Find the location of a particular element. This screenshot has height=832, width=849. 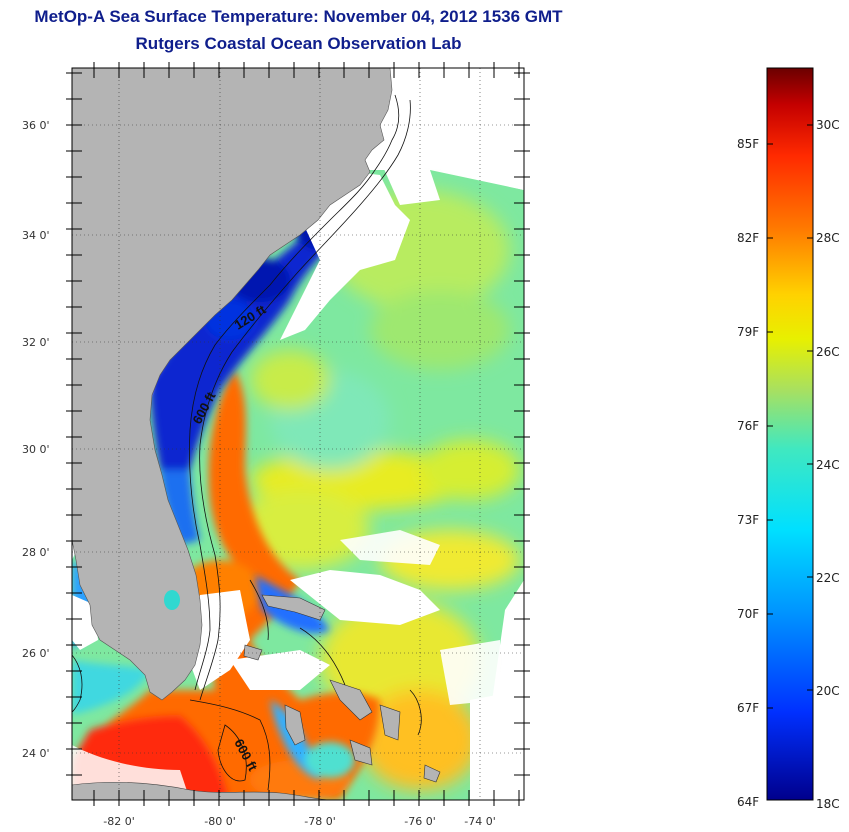

lat-label-24: 24 0' is located at coordinates (36, 753).